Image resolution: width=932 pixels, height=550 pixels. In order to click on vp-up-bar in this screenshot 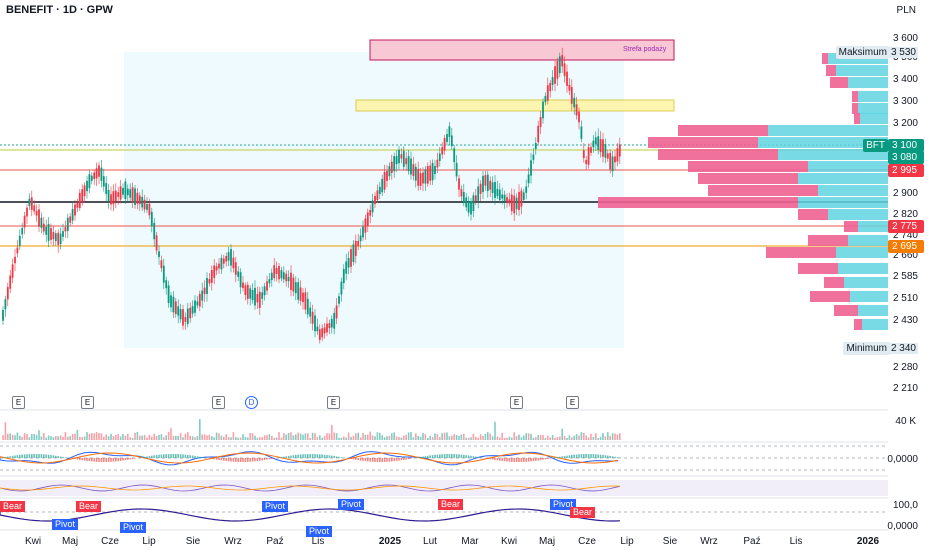, I will do `click(828, 130)`.